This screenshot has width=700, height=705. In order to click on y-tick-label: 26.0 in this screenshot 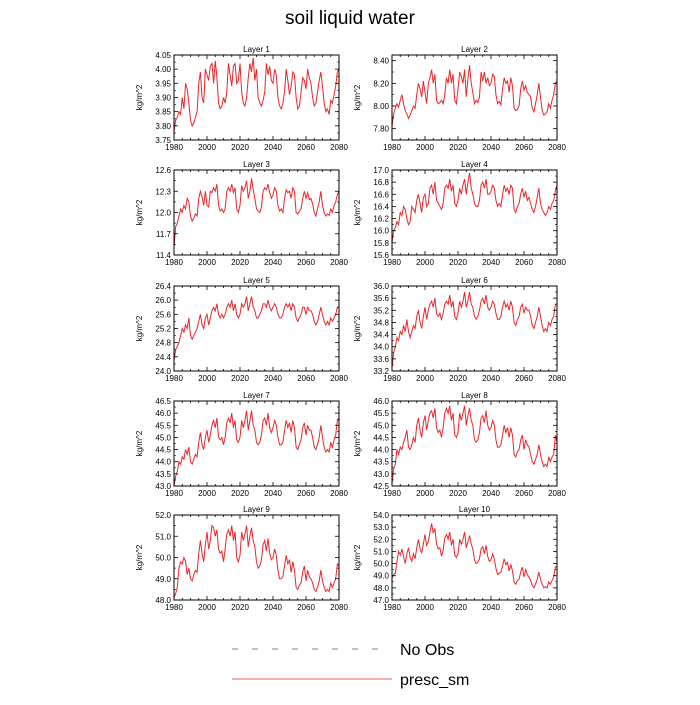, I will do `click(163, 300)`.